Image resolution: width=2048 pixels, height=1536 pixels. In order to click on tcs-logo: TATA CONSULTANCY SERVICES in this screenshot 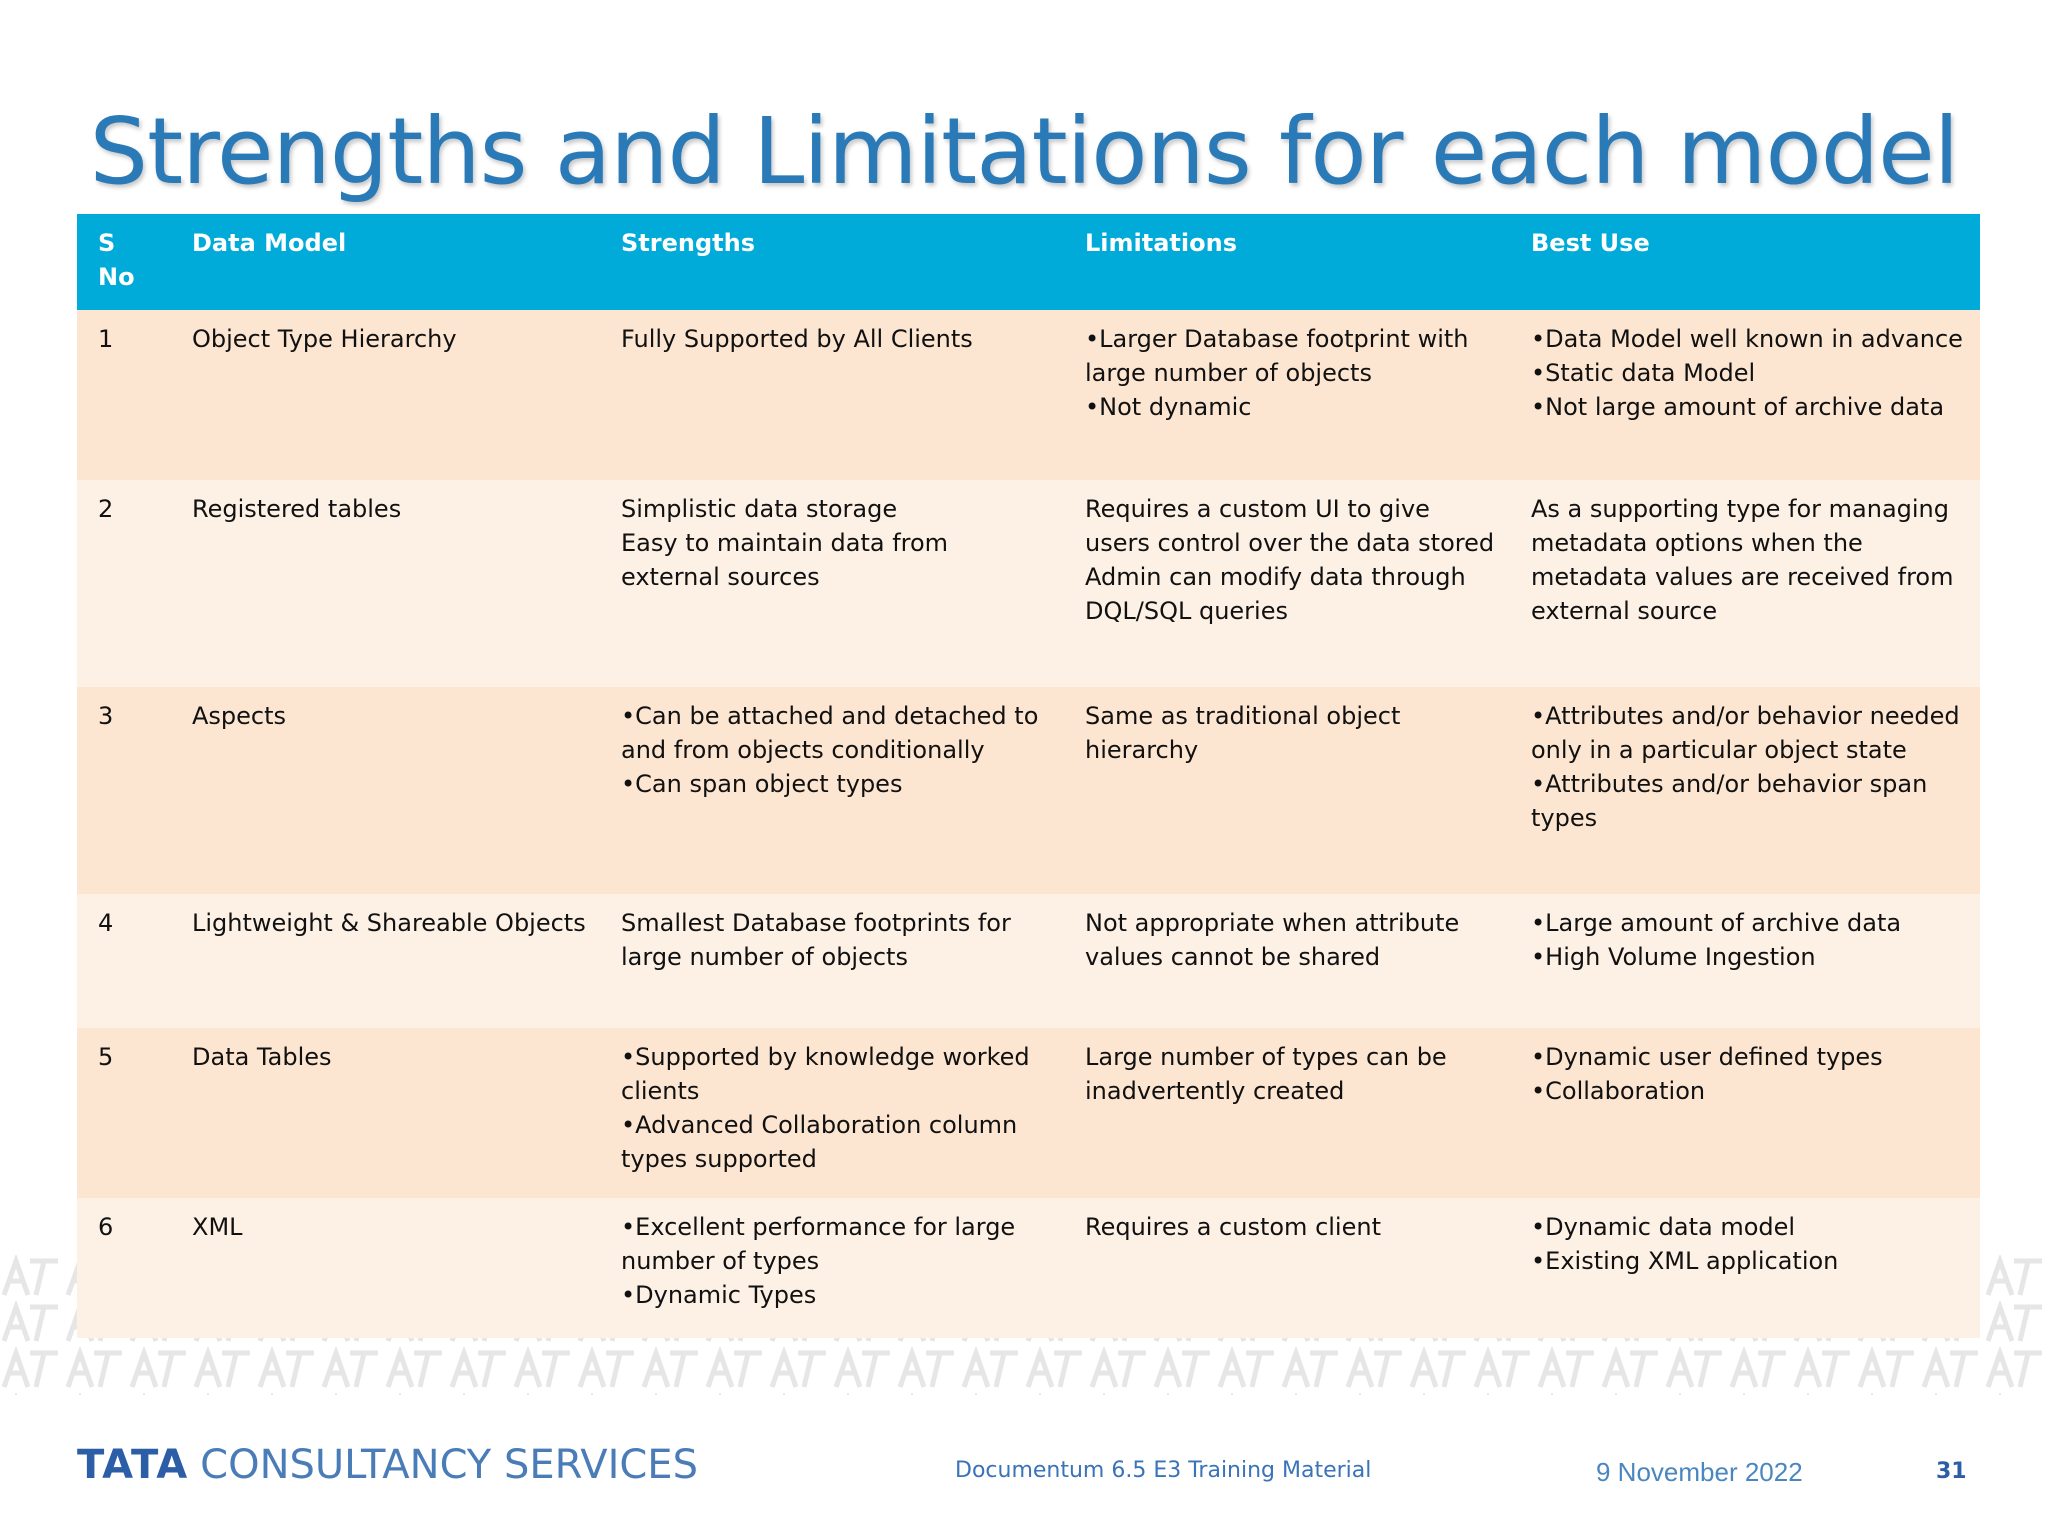, I will do `click(387, 1465)`.